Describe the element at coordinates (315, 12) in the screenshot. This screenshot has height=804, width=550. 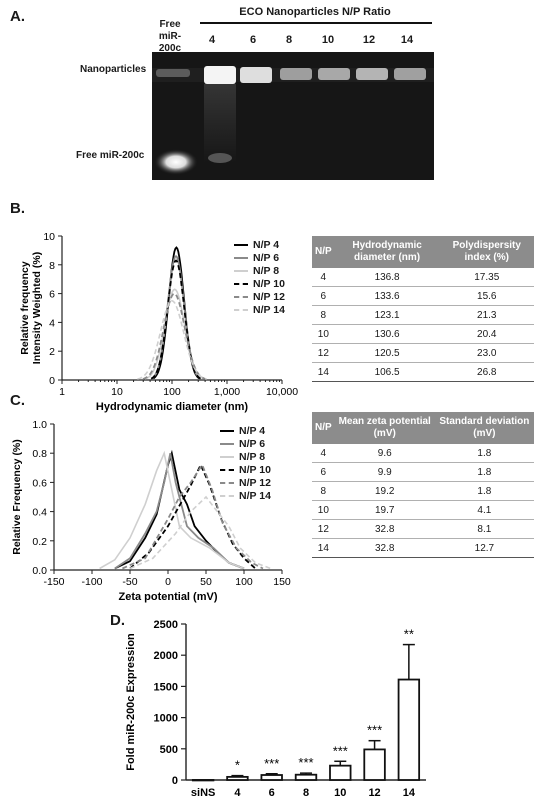
I see `gel-title: ECO Nanoparticles N/P Ratio` at that location.